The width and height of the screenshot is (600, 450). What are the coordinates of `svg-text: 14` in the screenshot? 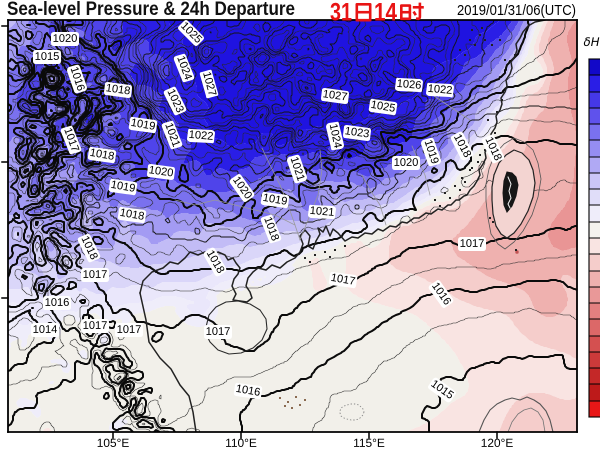 It's located at (385, 13).